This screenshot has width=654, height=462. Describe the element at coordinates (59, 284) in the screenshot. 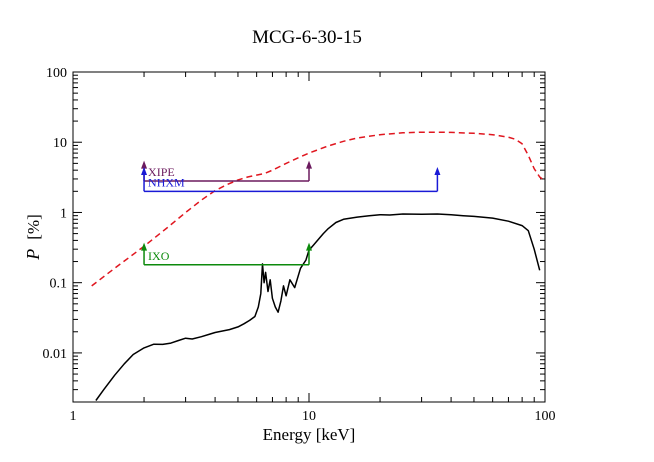

I see `y-tick-label: 0.1` at that location.